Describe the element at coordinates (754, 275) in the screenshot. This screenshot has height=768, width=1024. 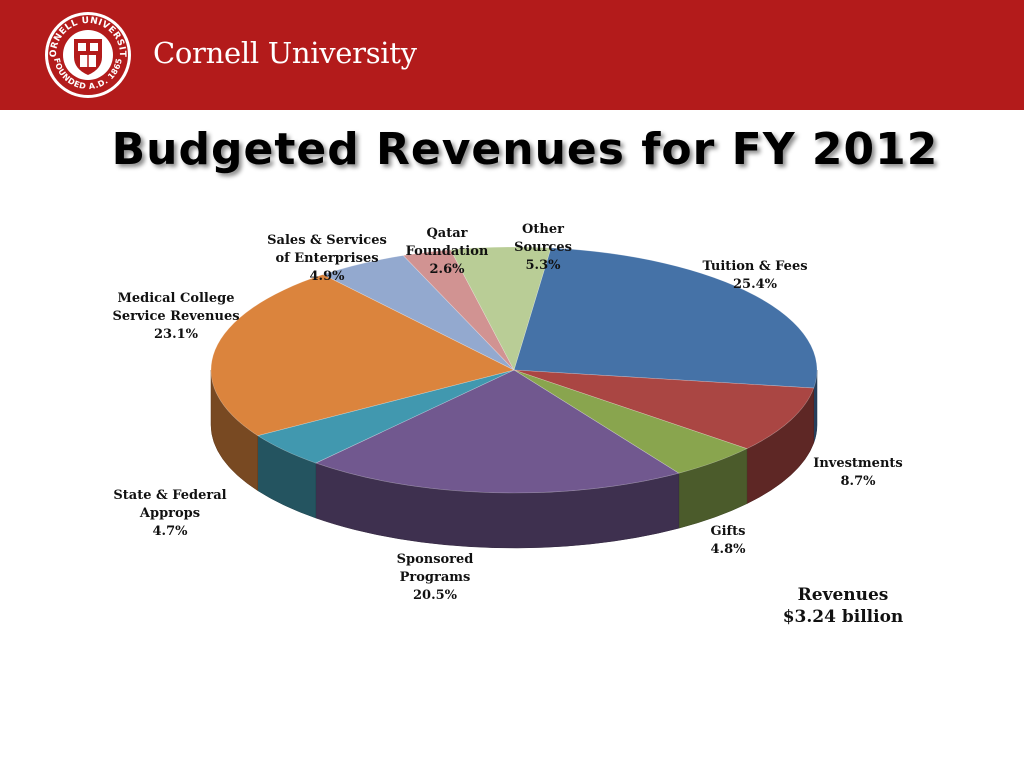
I see `slice-label-0: Tuition & Fees 25.4%` at that location.